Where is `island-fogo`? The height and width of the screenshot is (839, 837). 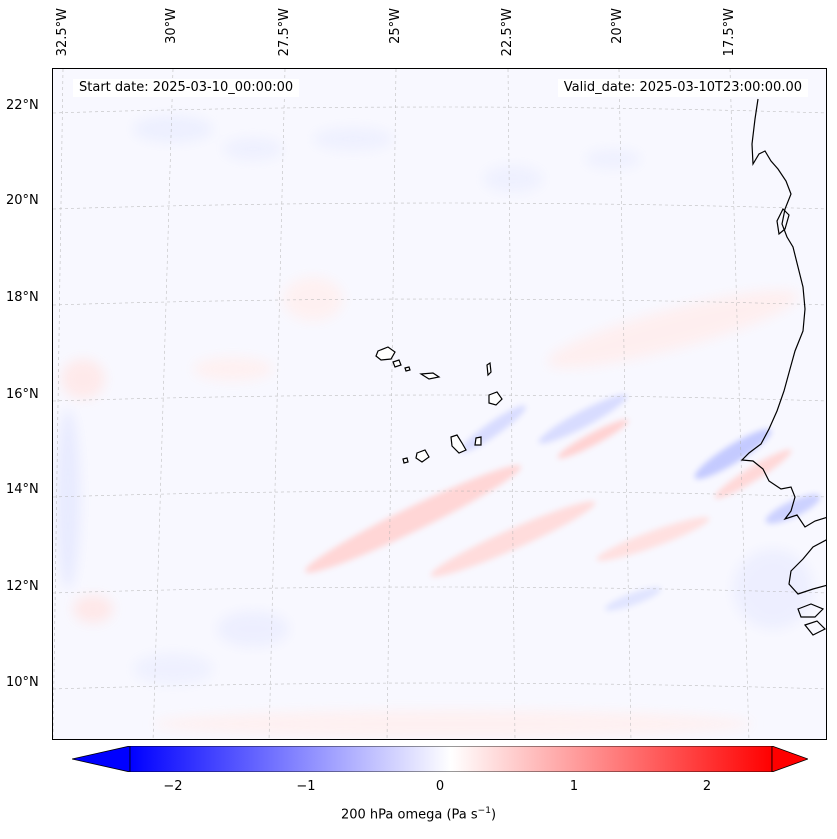
island-fogo is located at coordinates (422, 456).